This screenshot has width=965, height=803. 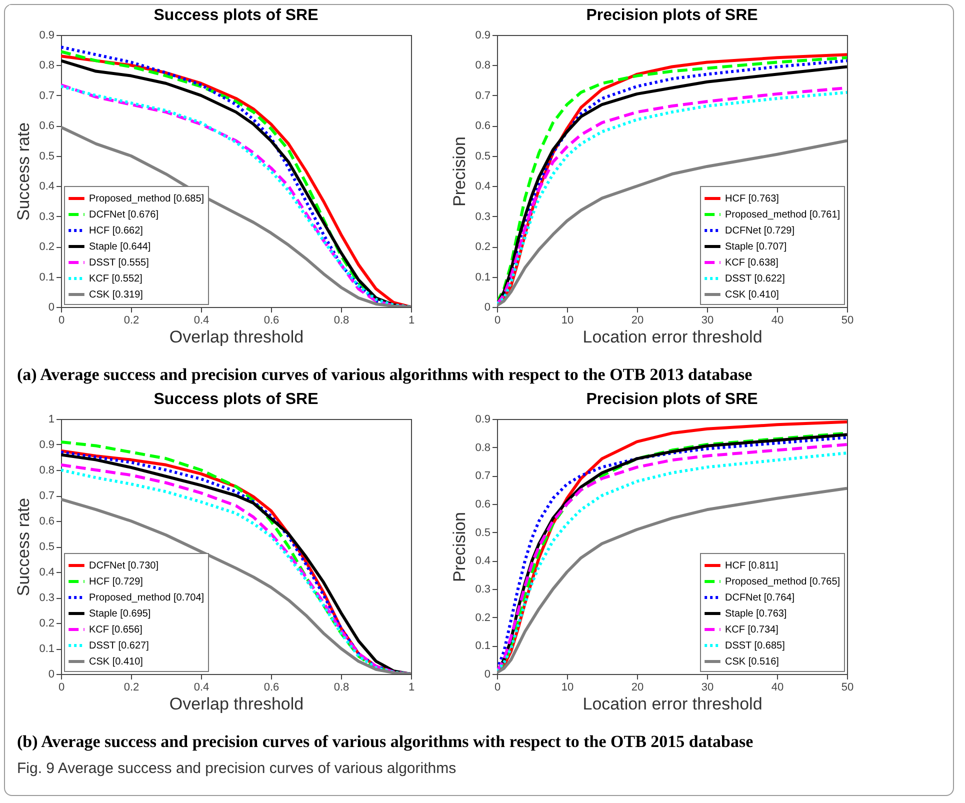 I want to click on legend-label: KCF [0.656], so click(x=116, y=630).